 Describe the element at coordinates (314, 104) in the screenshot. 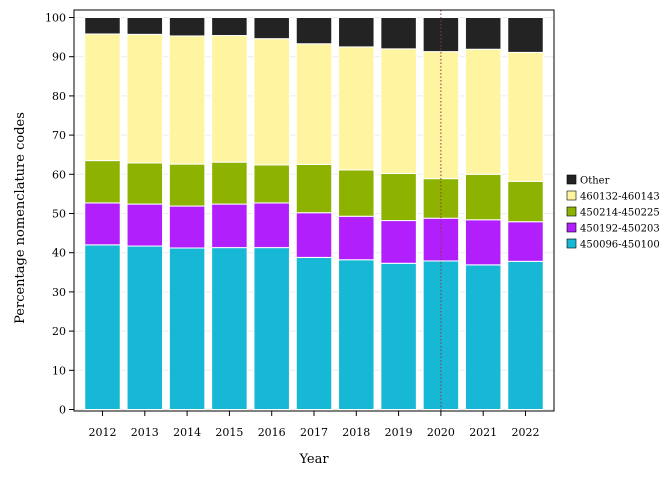

I see `bar-segment-2017-s3` at that location.